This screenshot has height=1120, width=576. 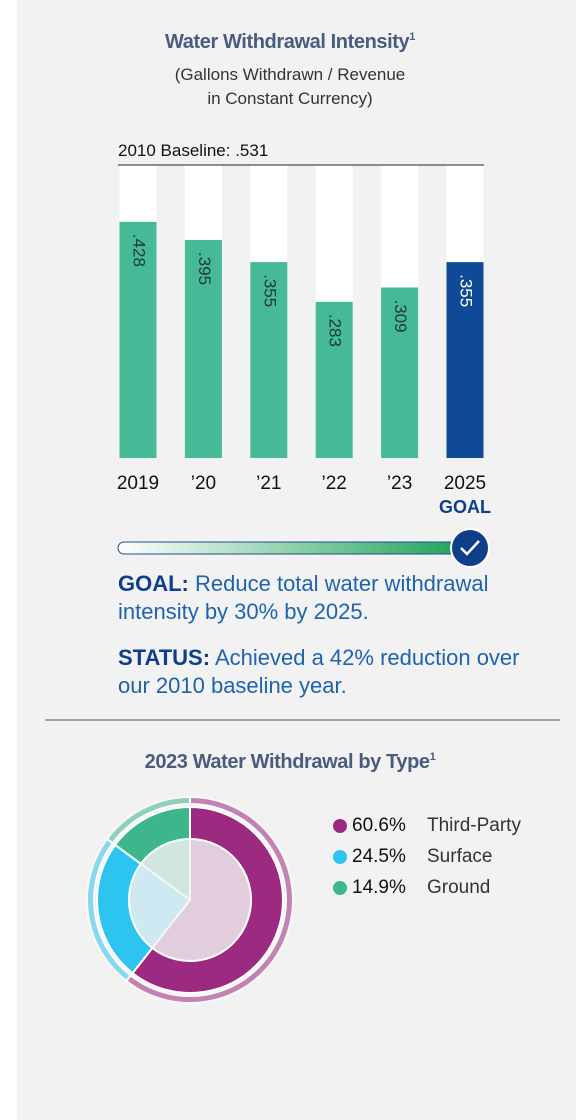 What do you see at coordinates (193, 150) in the screenshot?
I see `baseline-label: 2010 Baseline: .531` at bounding box center [193, 150].